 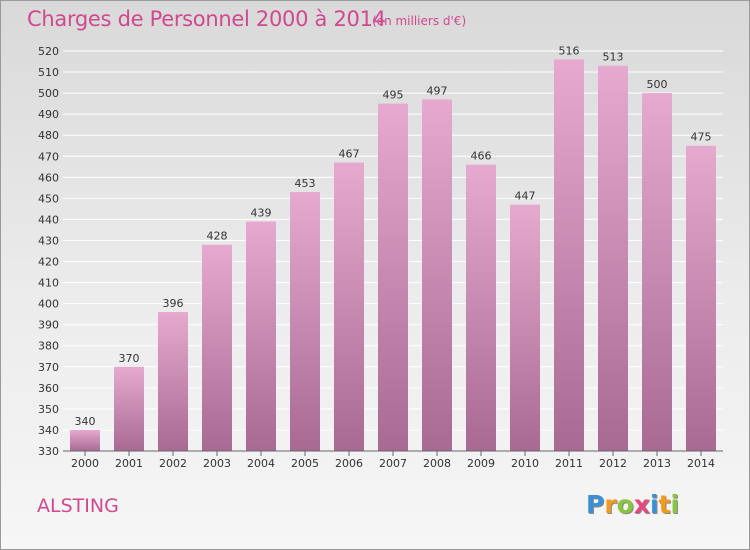 What do you see at coordinates (261, 463) in the screenshot?
I see `x-tick-label: 2004` at bounding box center [261, 463].